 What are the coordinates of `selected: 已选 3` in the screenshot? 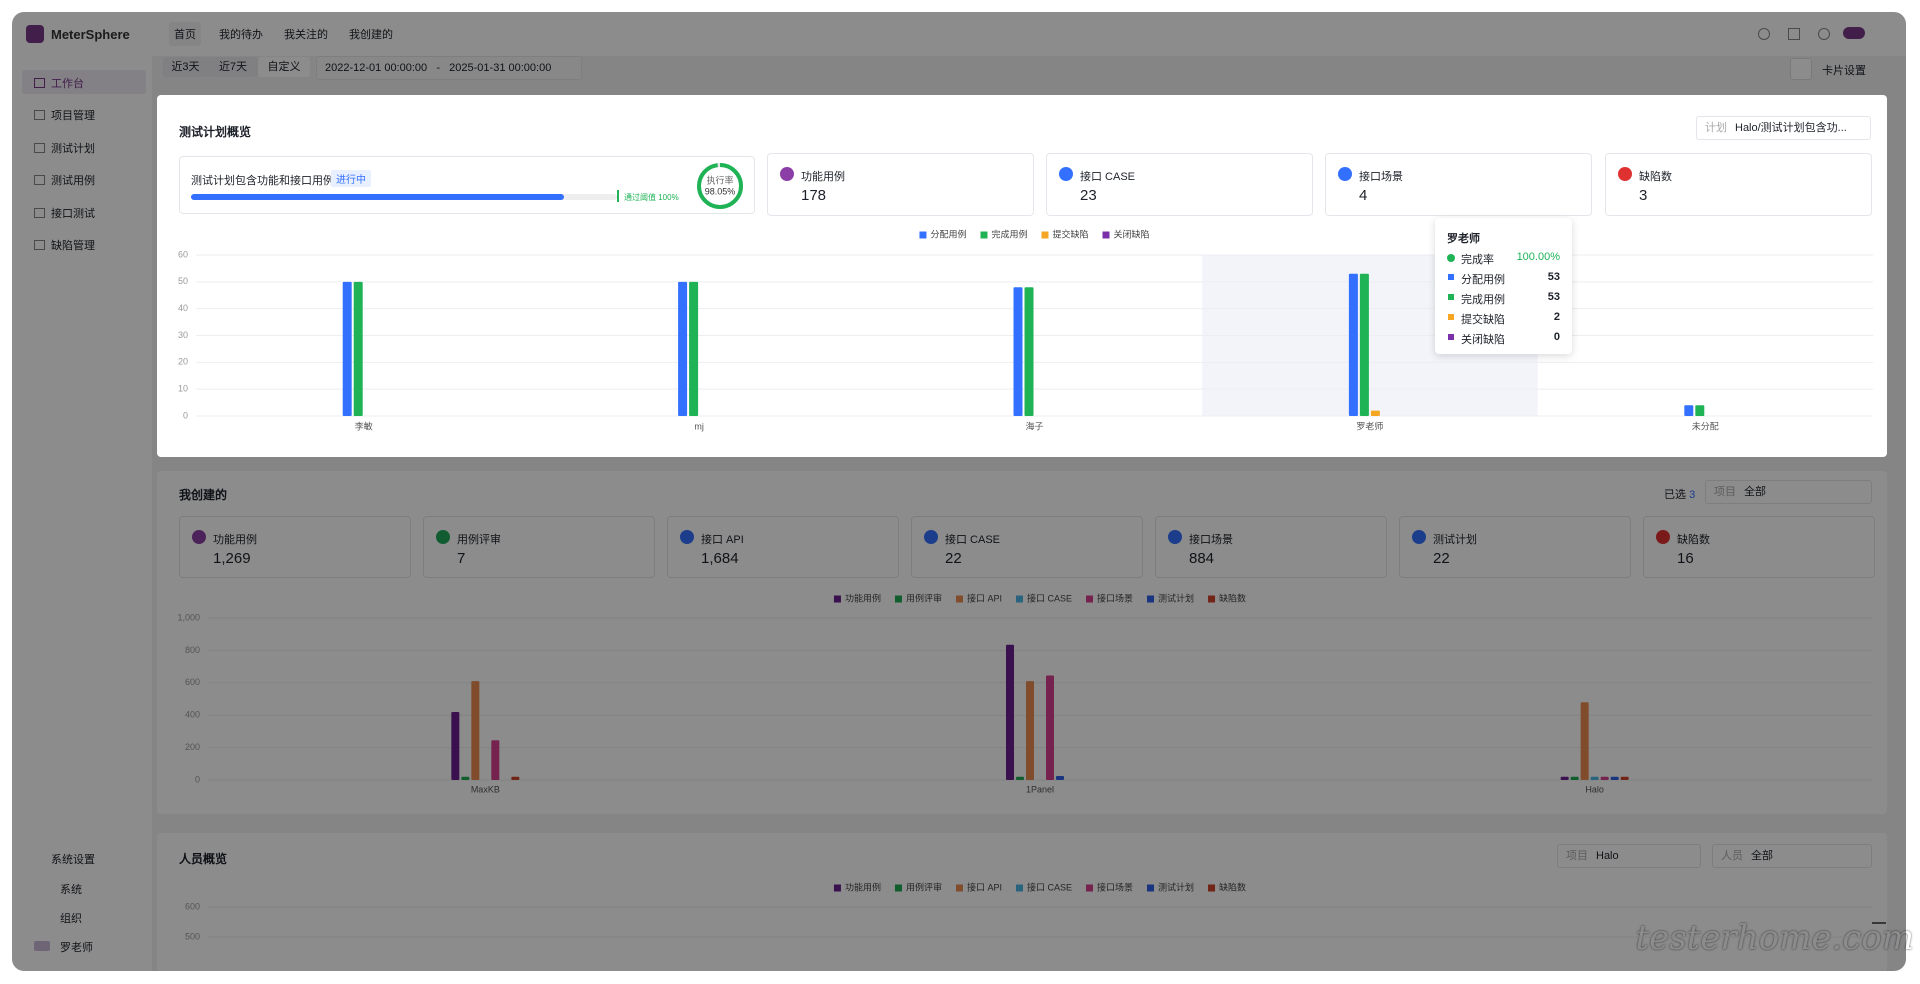 It's located at (1679, 494).